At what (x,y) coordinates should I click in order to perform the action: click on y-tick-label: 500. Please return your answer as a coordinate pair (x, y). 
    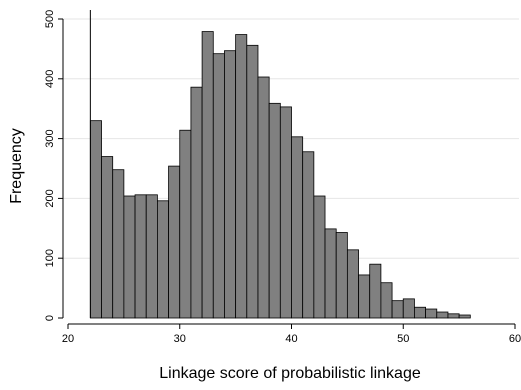
    Looking at the image, I should click on (50, 19).